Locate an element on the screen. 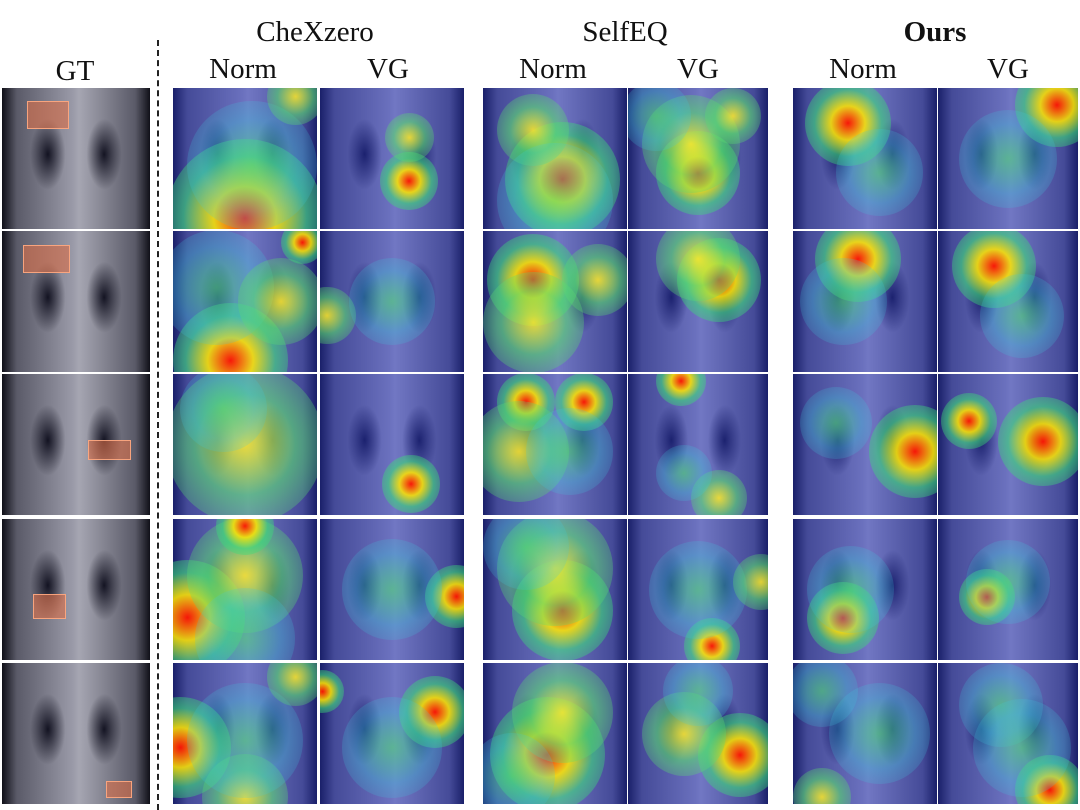 This screenshot has height=810, width=1080. subheader-chexzero-norm: Norm is located at coordinates (243, 69).